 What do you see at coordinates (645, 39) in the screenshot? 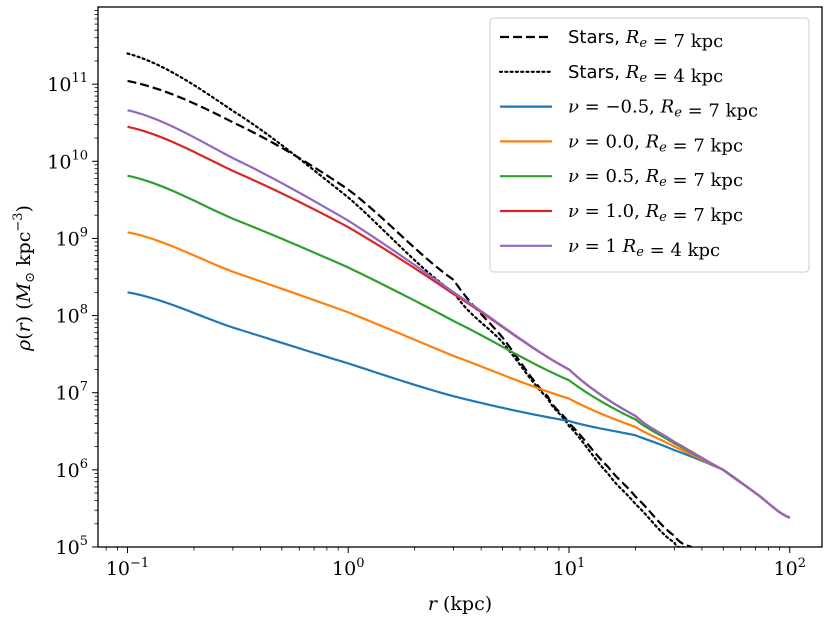
I see `legend-label-1: Stars, Re = 7 kpc` at bounding box center [645, 39].